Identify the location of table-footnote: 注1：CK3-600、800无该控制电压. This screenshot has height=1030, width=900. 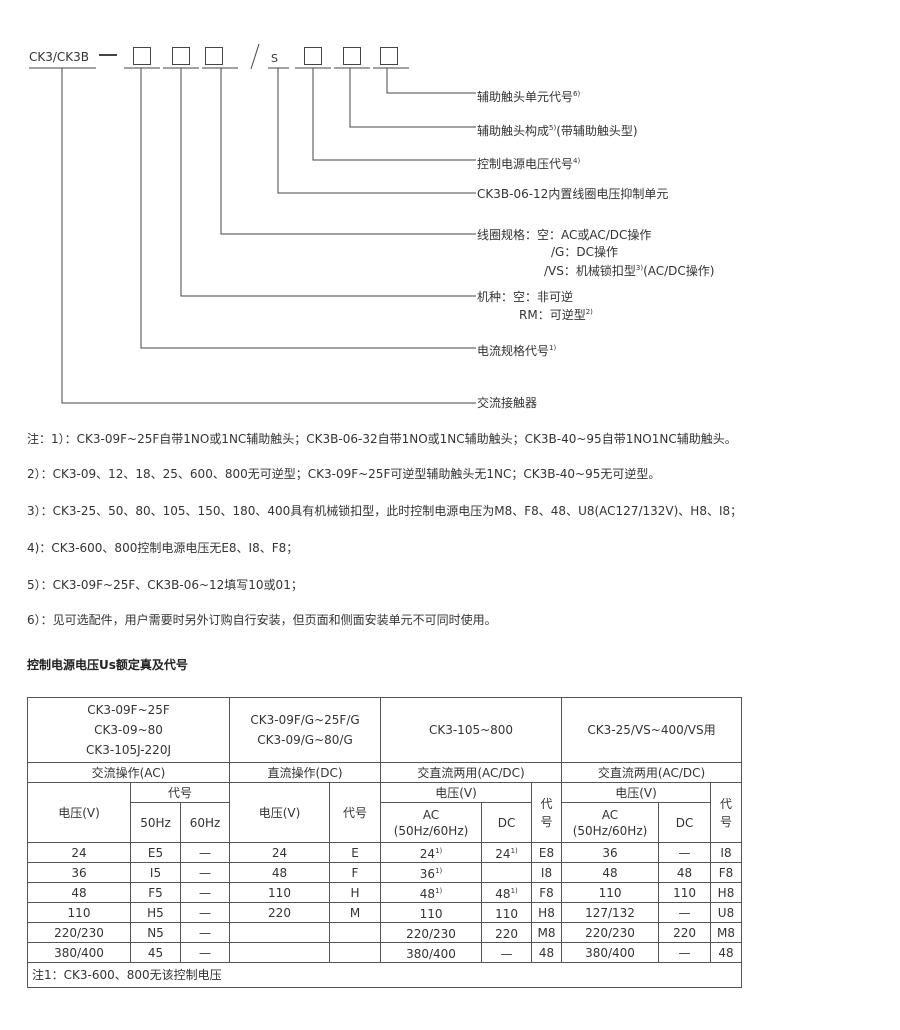
(384, 975).